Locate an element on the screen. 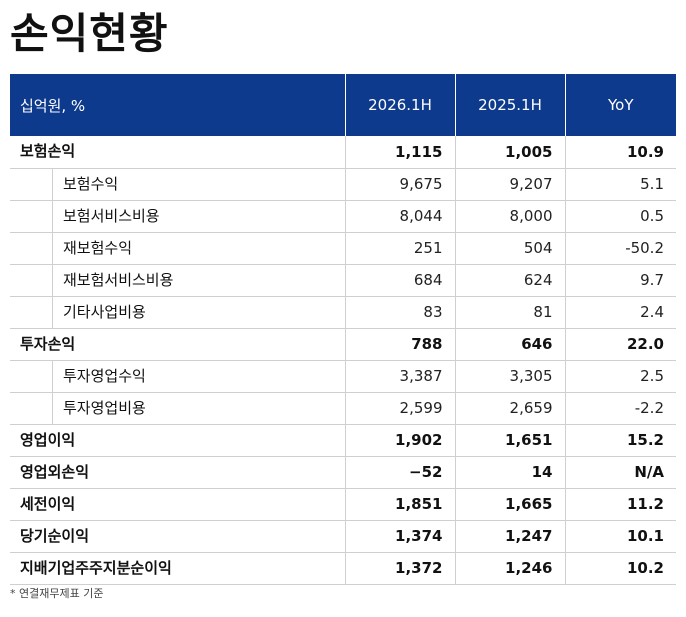 The height and width of the screenshot is (617, 686). table-header-row: 십억원, % 2026.1H 2025.1H YoY is located at coordinates (343, 105).